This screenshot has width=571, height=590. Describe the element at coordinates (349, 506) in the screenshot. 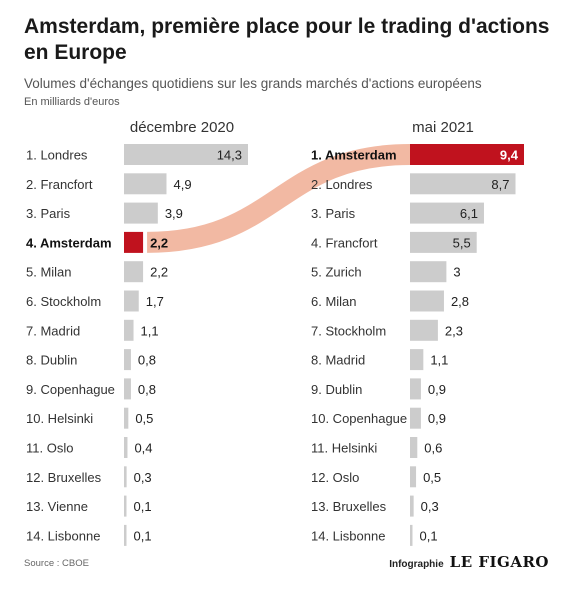

I see `rank-label: 13. Bruxelles` at that location.